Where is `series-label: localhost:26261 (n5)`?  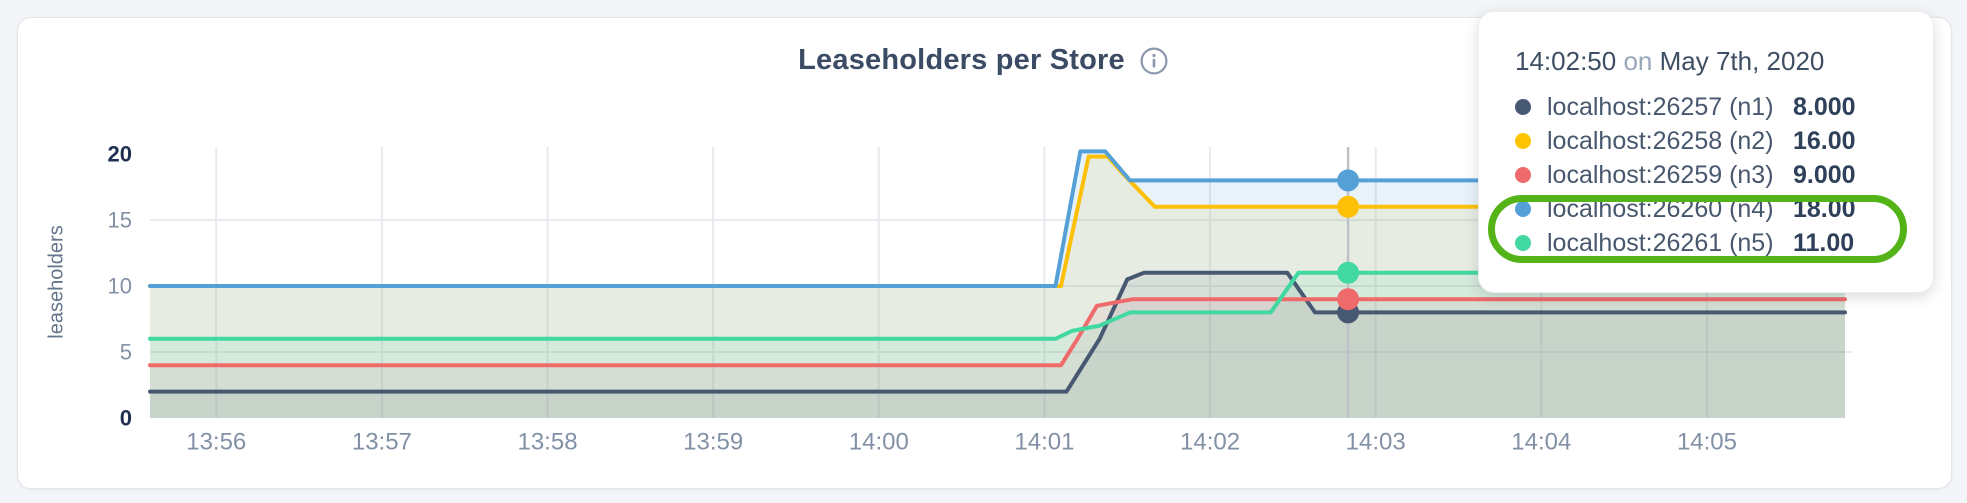 series-label: localhost:26261 (n5) is located at coordinates (1660, 242).